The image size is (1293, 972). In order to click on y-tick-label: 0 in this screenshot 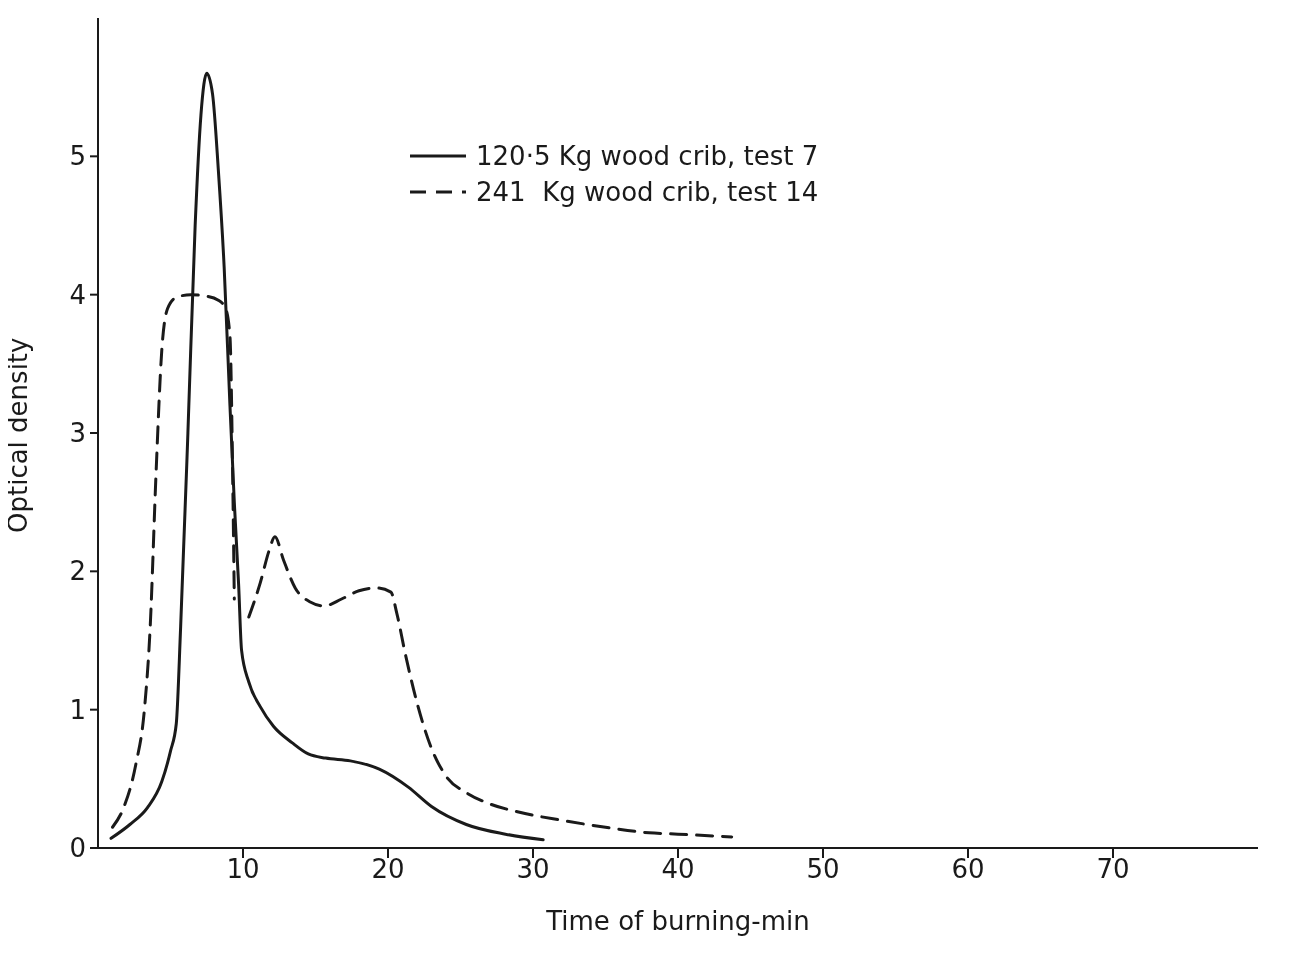, I will do `click(77, 848)`.